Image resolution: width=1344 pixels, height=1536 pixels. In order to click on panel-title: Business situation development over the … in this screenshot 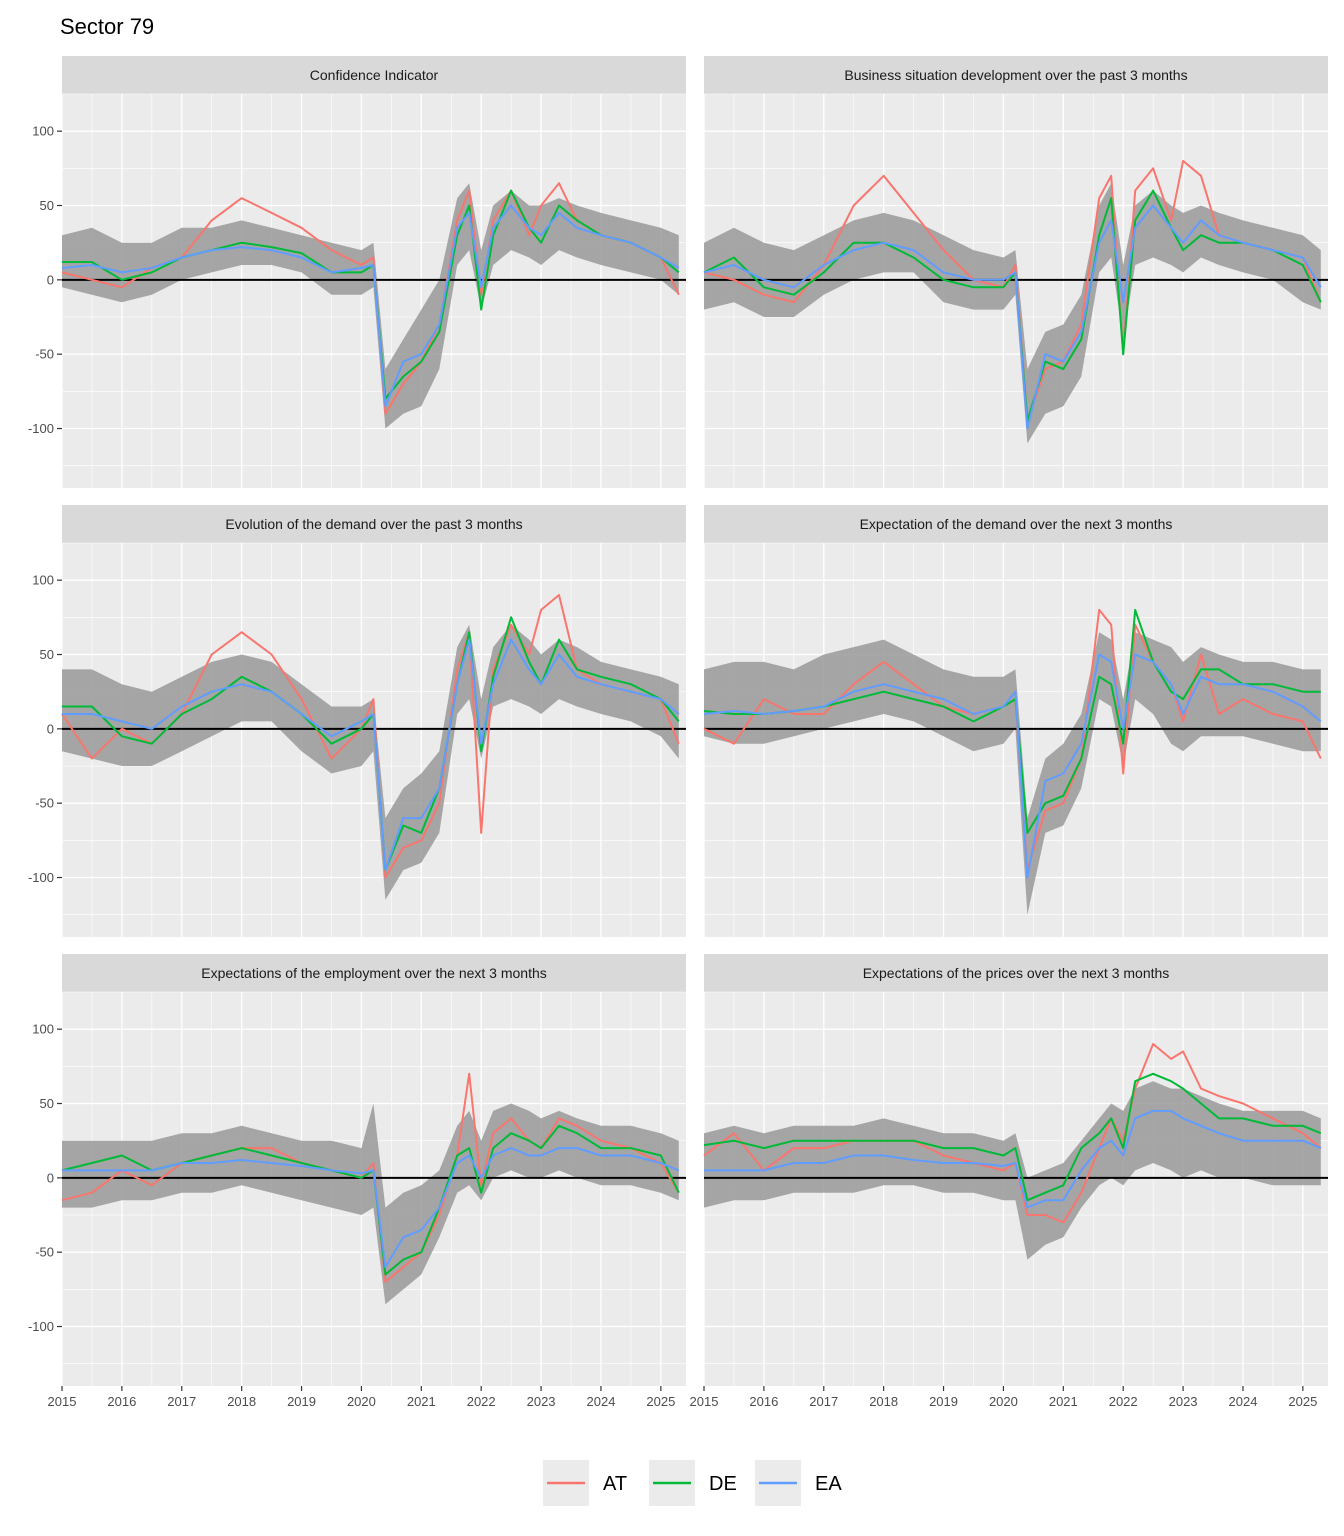, I will do `click(1015, 75)`.